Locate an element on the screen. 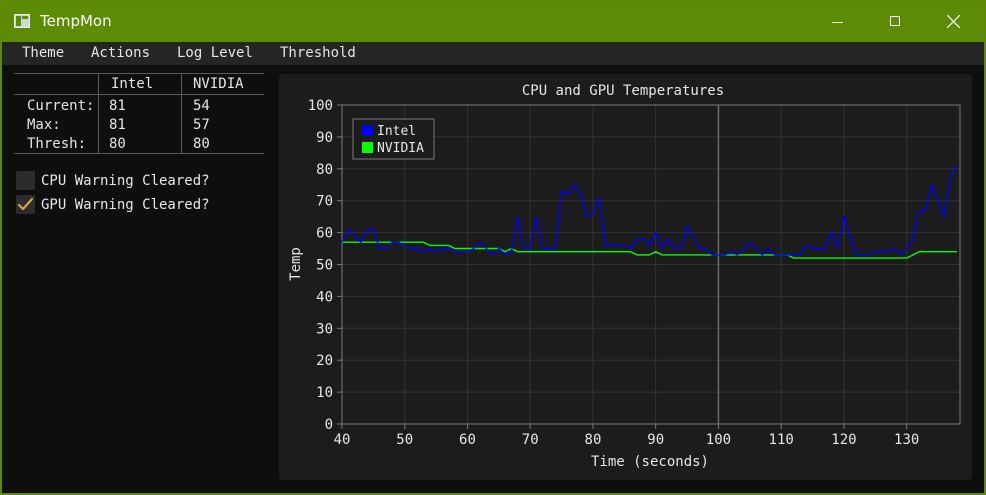 Image resolution: width=986 pixels, height=495 pixels. nvidia-thresh-value: 80 is located at coordinates (201, 144).